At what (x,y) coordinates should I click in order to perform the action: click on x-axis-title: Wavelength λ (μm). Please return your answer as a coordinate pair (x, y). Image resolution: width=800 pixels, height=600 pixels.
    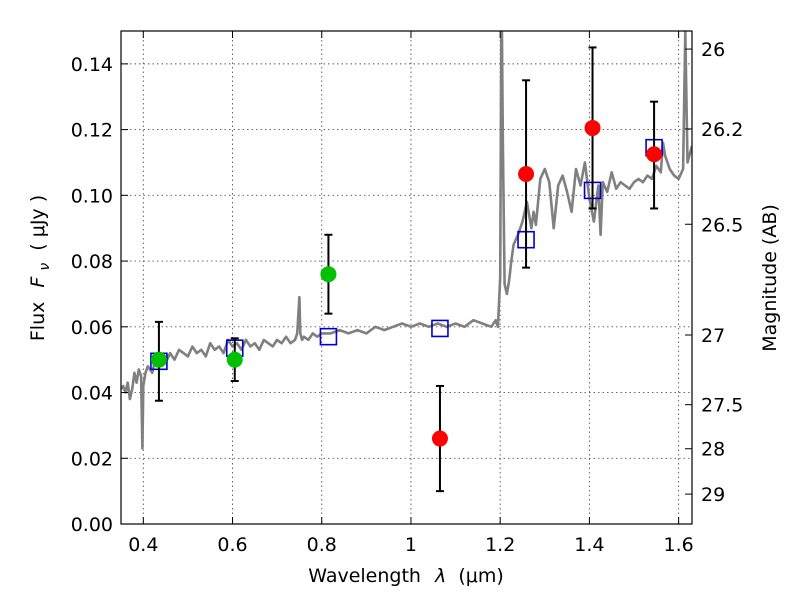
    Looking at the image, I should click on (405, 576).